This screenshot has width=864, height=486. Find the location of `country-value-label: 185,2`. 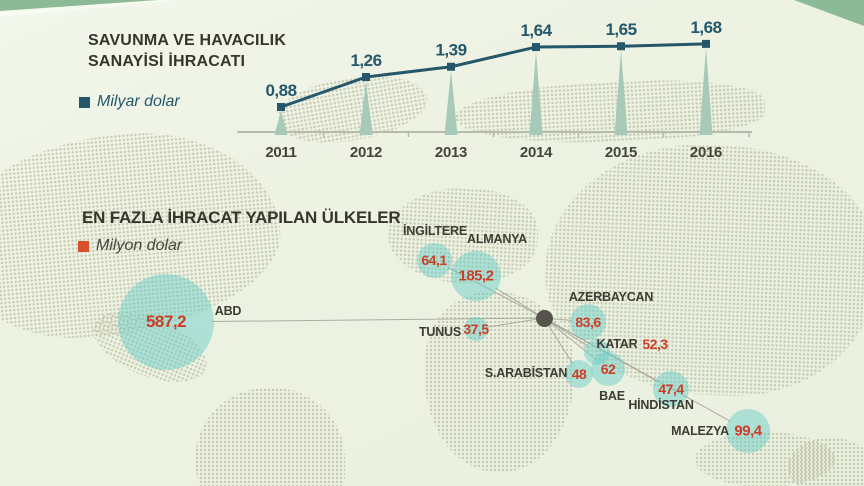

country-value-label: 185,2 is located at coordinates (476, 276).